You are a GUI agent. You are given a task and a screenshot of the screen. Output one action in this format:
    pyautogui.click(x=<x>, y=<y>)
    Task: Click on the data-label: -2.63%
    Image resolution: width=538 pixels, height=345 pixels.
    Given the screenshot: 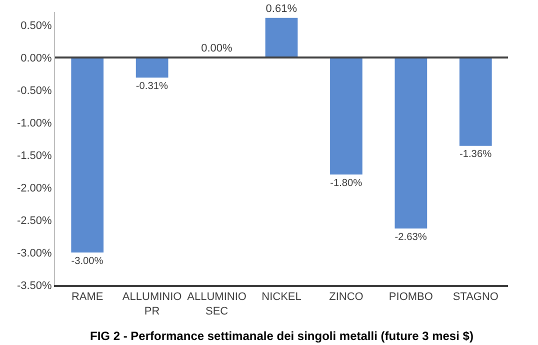 What is the action you would take?
    pyautogui.click(x=410, y=237)
    